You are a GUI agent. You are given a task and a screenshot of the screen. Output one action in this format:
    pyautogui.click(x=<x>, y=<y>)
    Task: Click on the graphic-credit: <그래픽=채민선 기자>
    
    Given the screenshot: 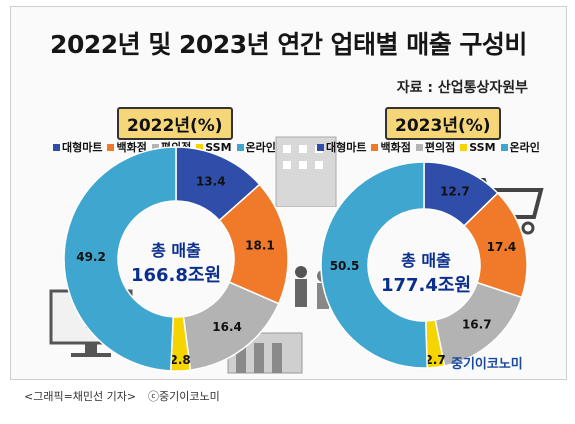 What is the action you would take?
    pyautogui.click(x=80, y=396)
    